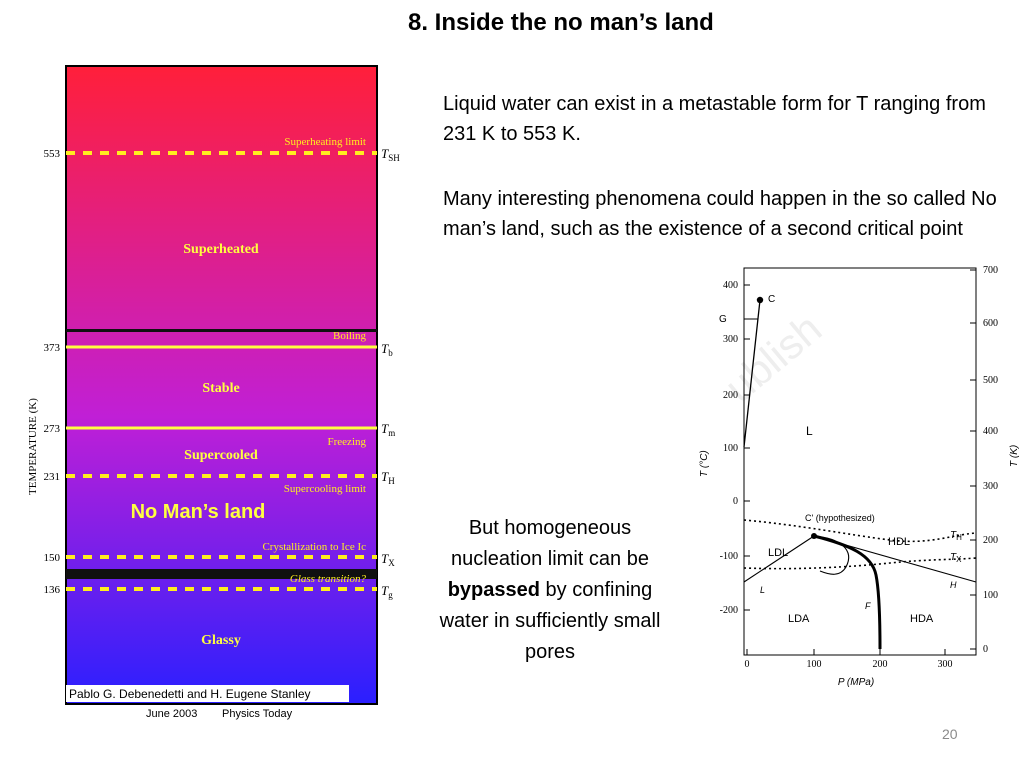 Image resolution: width=1024 pixels, height=768 pixels. Describe the element at coordinates (814, 664) in the screenshot. I see `tick-p-100: 100` at that location.